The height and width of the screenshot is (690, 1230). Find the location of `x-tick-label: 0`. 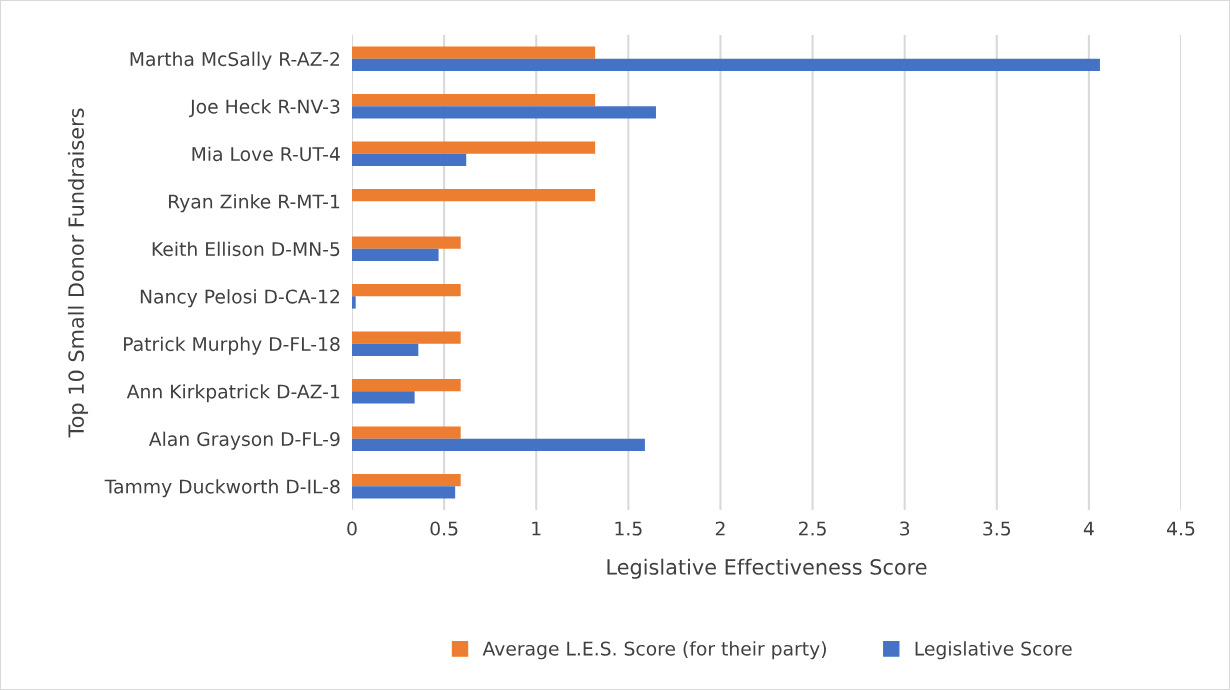

x-tick-label: 0 is located at coordinates (352, 528).